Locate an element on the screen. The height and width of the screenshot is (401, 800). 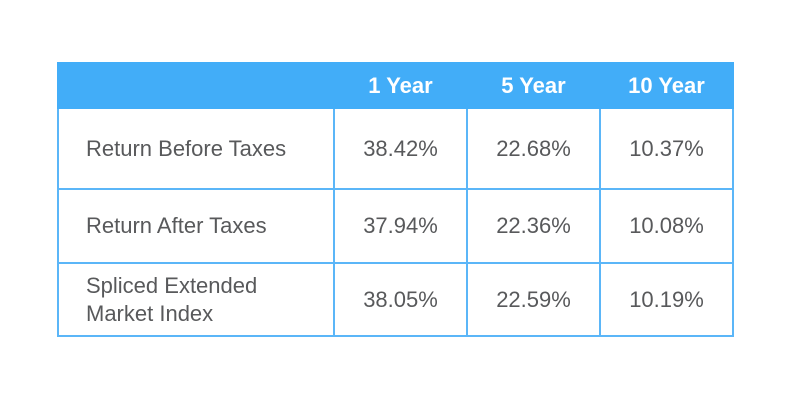
value-cell: 10.08% is located at coordinates (666, 226).